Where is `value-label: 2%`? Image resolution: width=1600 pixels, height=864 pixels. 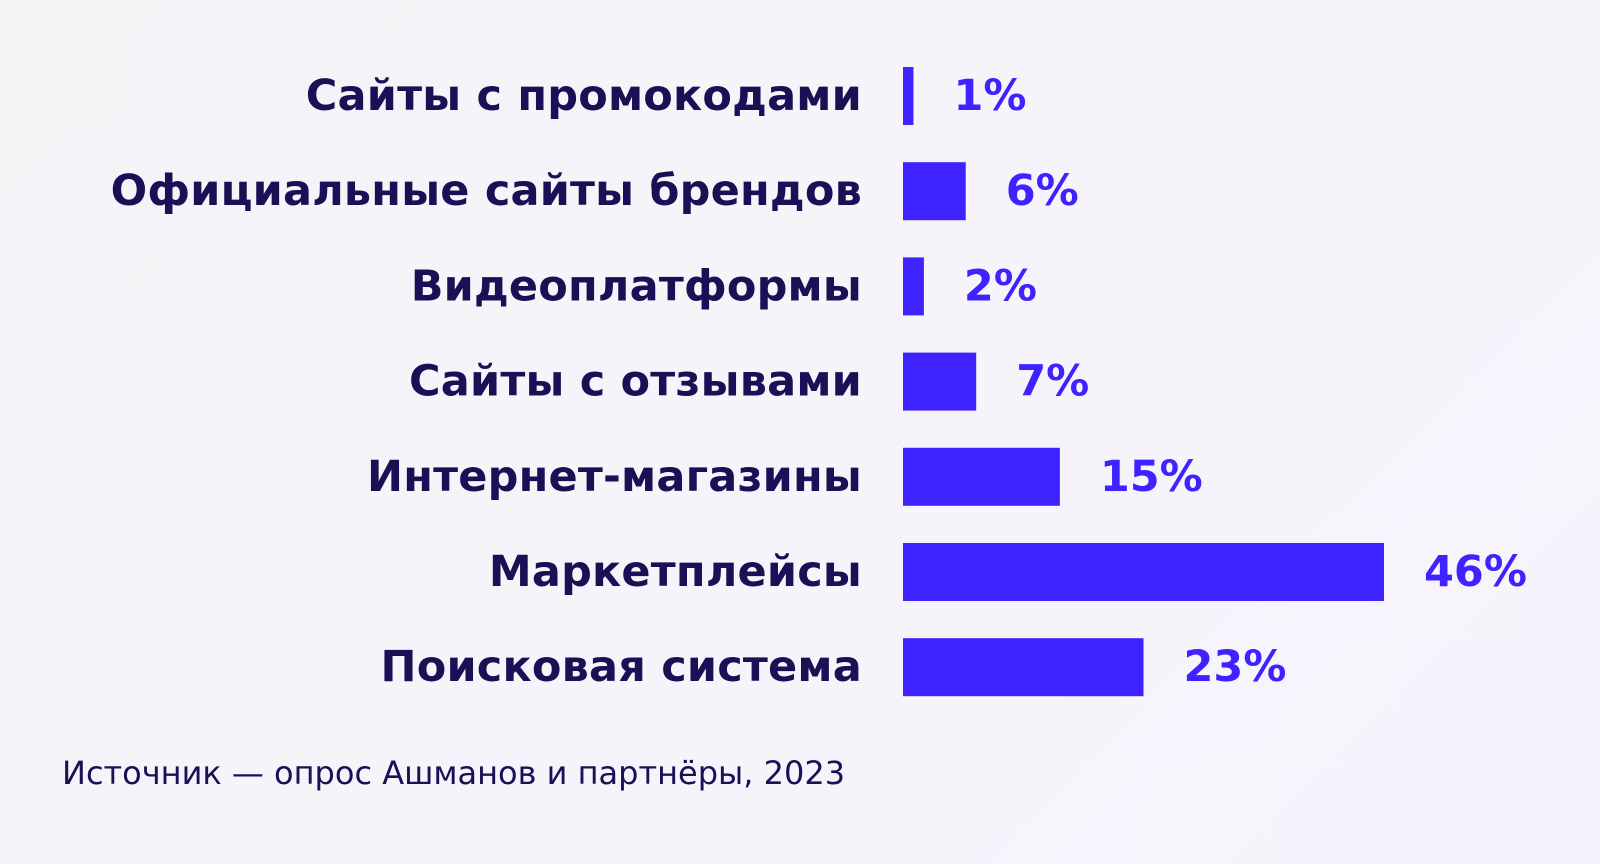 value-label: 2% is located at coordinates (1000, 286).